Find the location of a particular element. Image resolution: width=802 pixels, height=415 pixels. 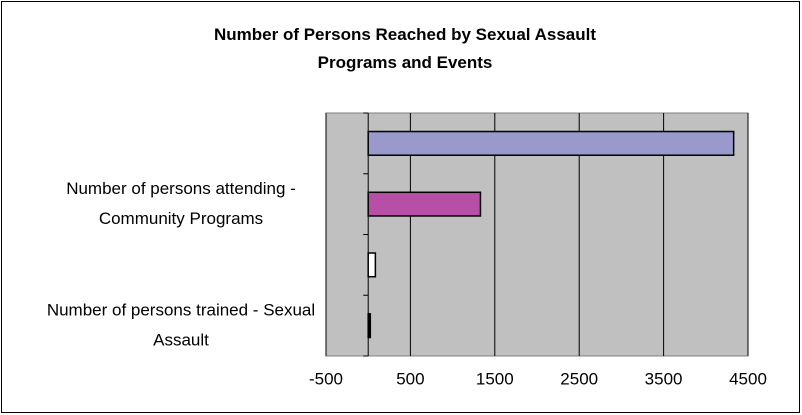

x-tick-label: 3500 is located at coordinates (664, 378).